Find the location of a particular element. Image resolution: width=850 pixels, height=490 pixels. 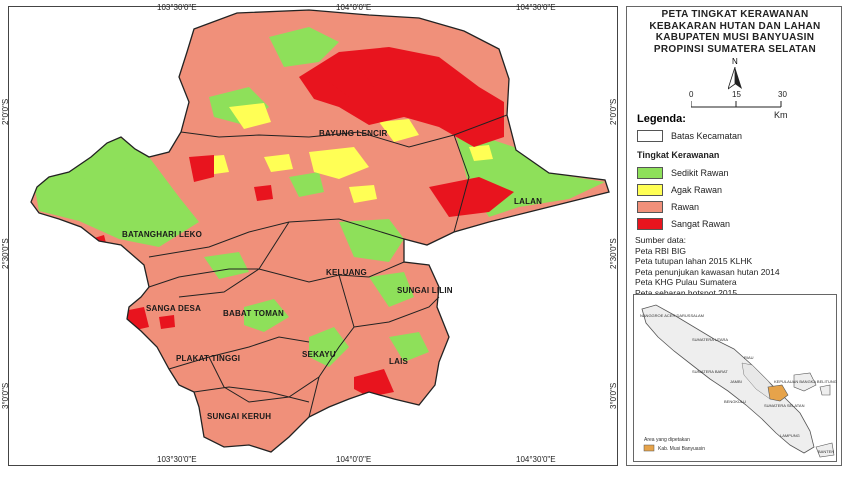

sangat-rawan-swatch is located at coordinates (650, 224).